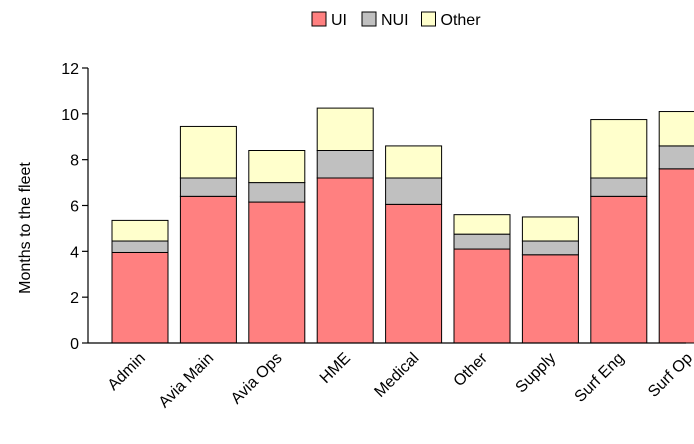  What do you see at coordinates (345, 260) in the screenshot?
I see `bar-ui-hme` at bounding box center [345, 260].